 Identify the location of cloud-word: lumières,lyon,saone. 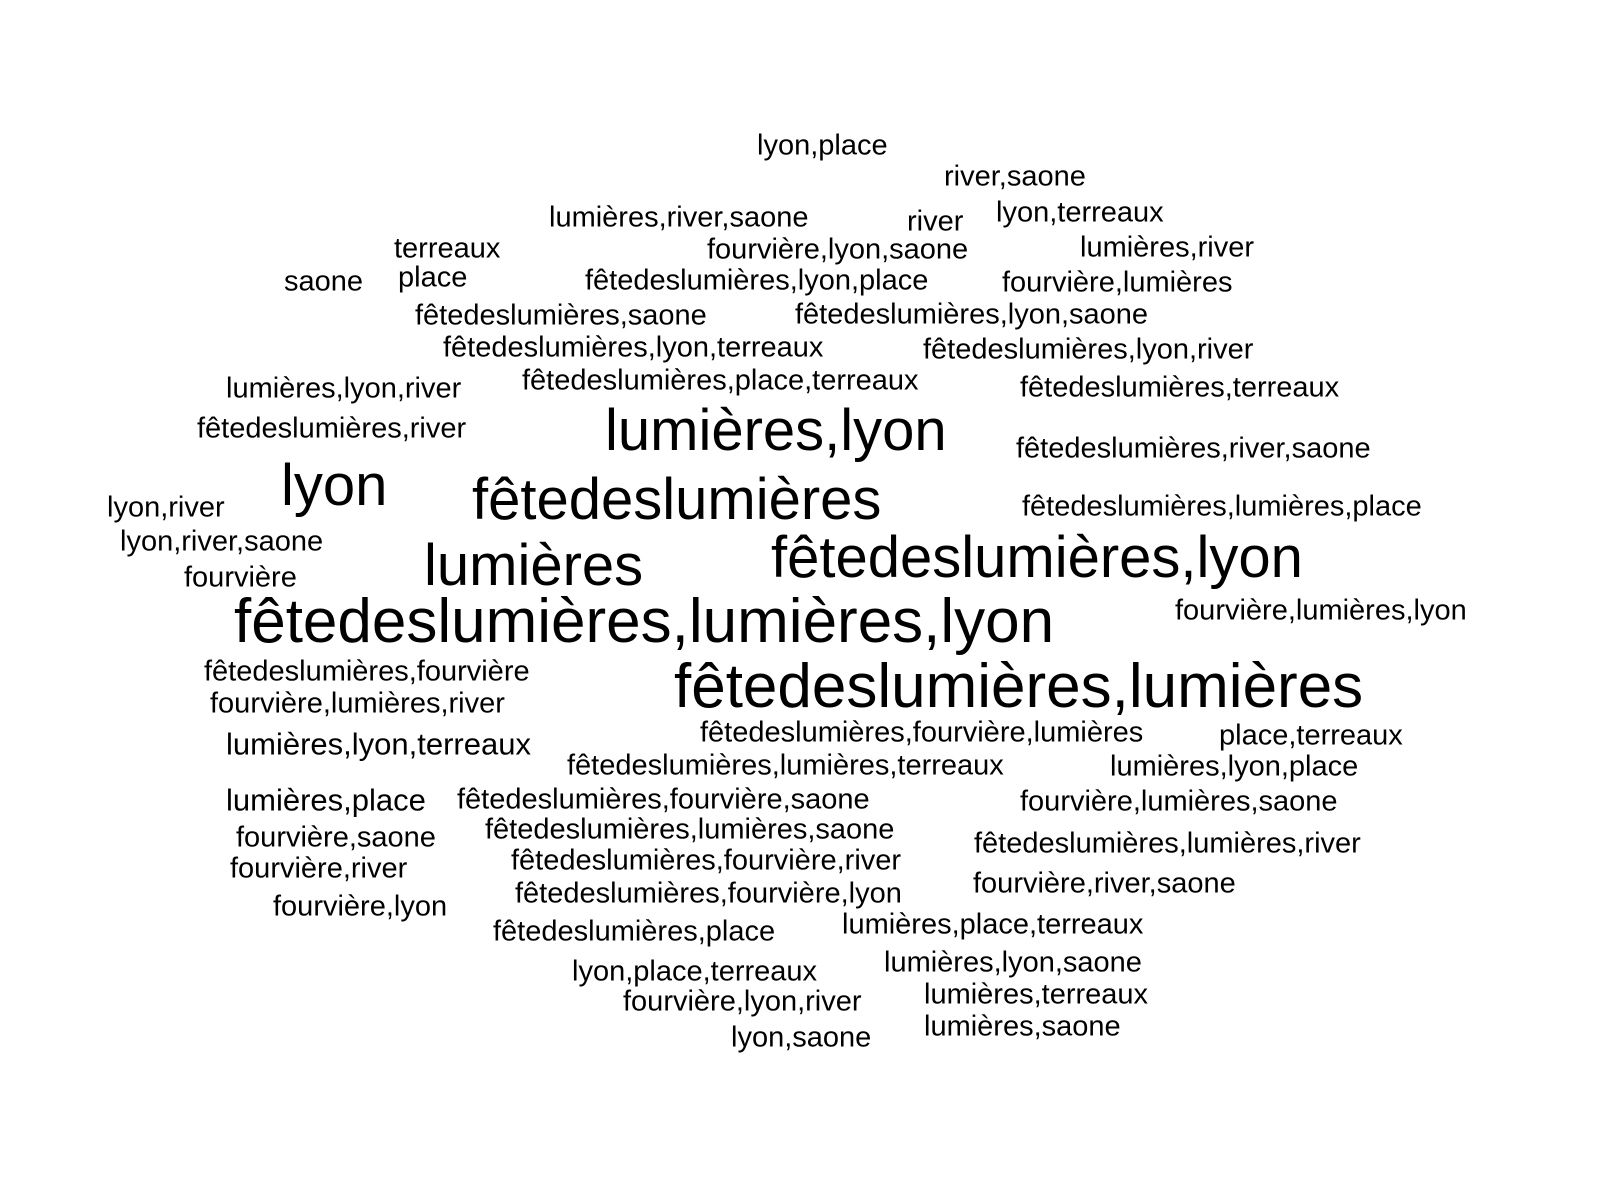
(1013, 962).